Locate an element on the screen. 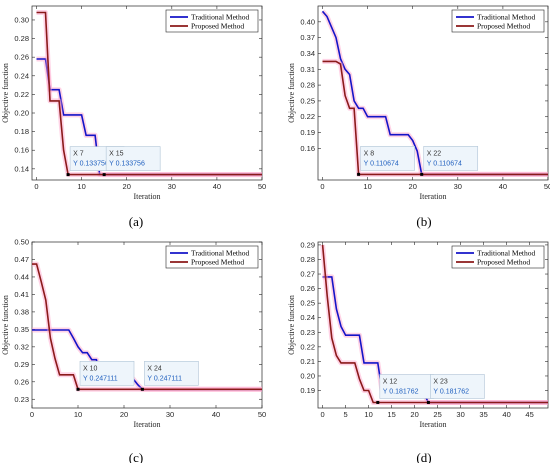  y-tick-label: 0.31 is located at coordinates (307, 69).